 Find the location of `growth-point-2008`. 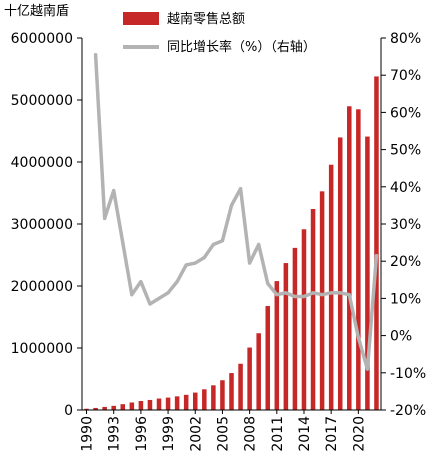

growth-point-2008 is located at coordinates (250, 263).